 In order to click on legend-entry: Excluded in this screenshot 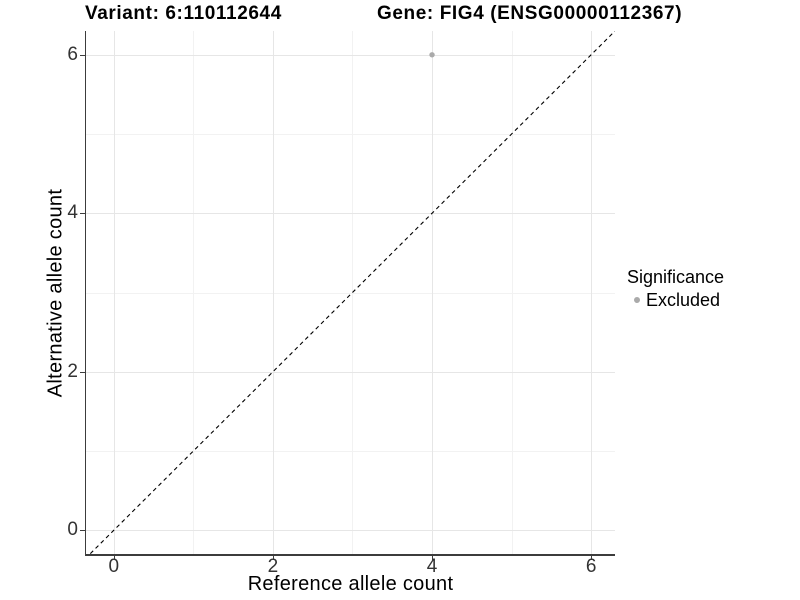, I will do `click(675, 300)`.